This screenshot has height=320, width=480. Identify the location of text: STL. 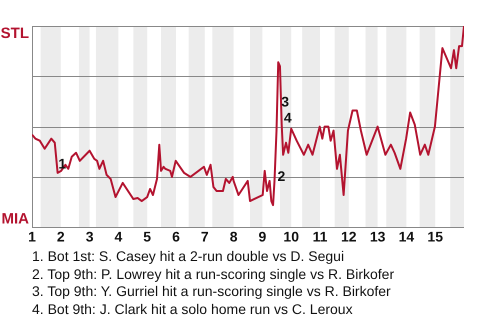
(14, 33).